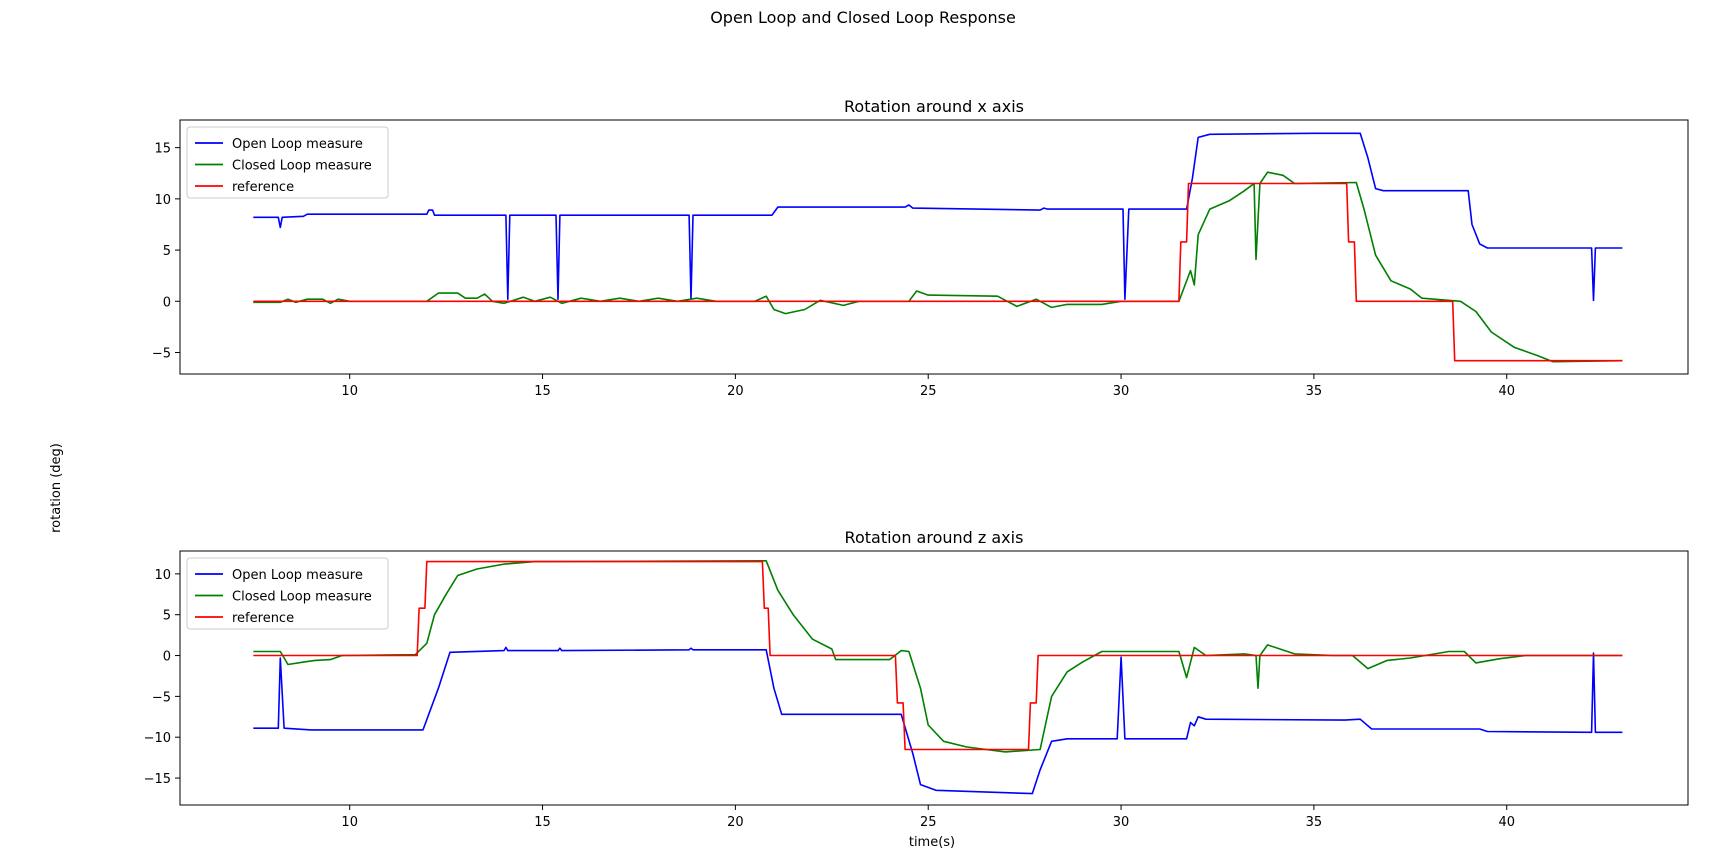 This screenshot has width=1726, height=861. I want to click on chart-title: Rotation around z axis, so click(934, 537).